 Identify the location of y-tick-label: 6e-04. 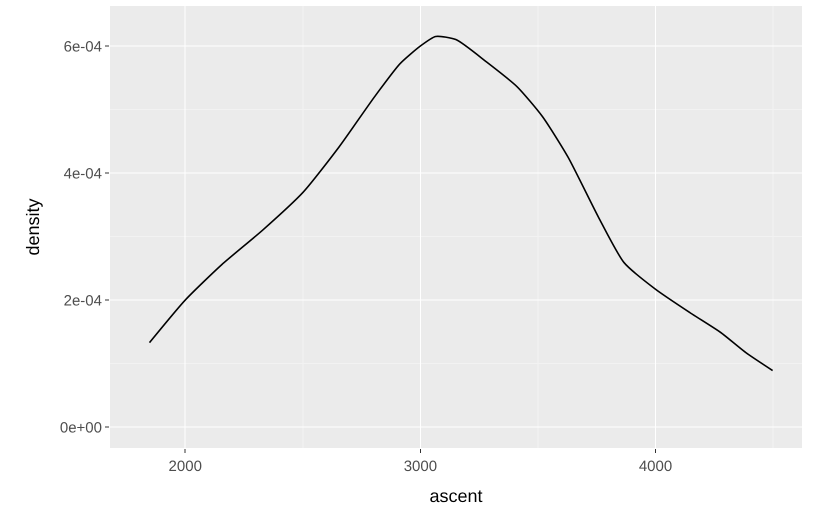
(83, 47).